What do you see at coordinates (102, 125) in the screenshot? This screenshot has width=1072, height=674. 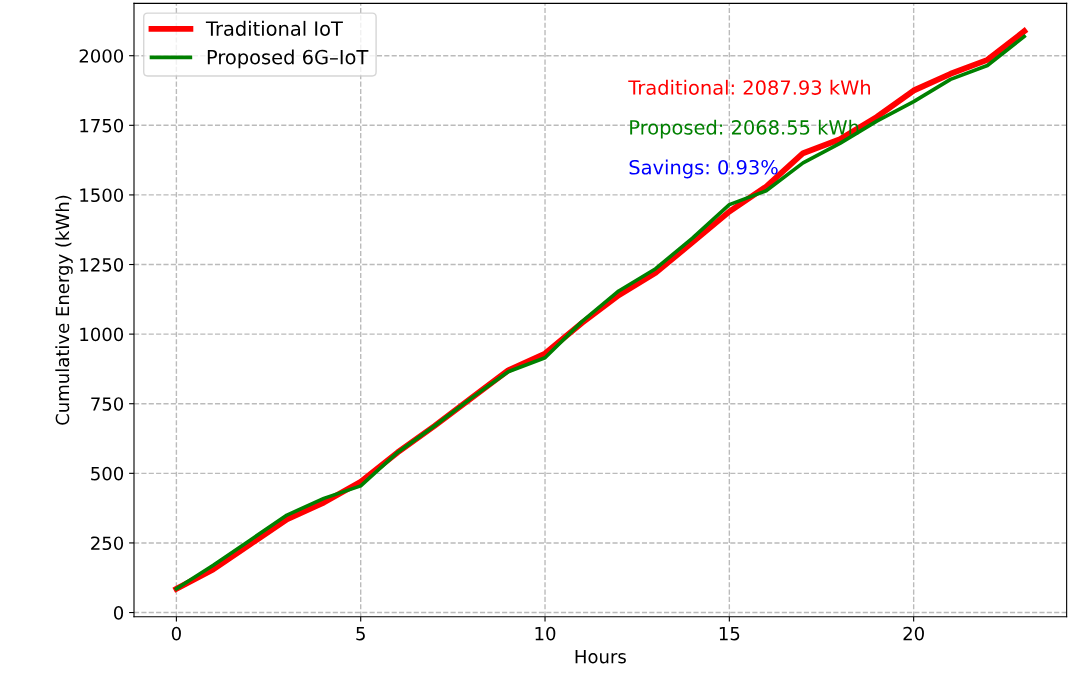 I see `y-tick-label: 1750` at bounding box center [102, 125].